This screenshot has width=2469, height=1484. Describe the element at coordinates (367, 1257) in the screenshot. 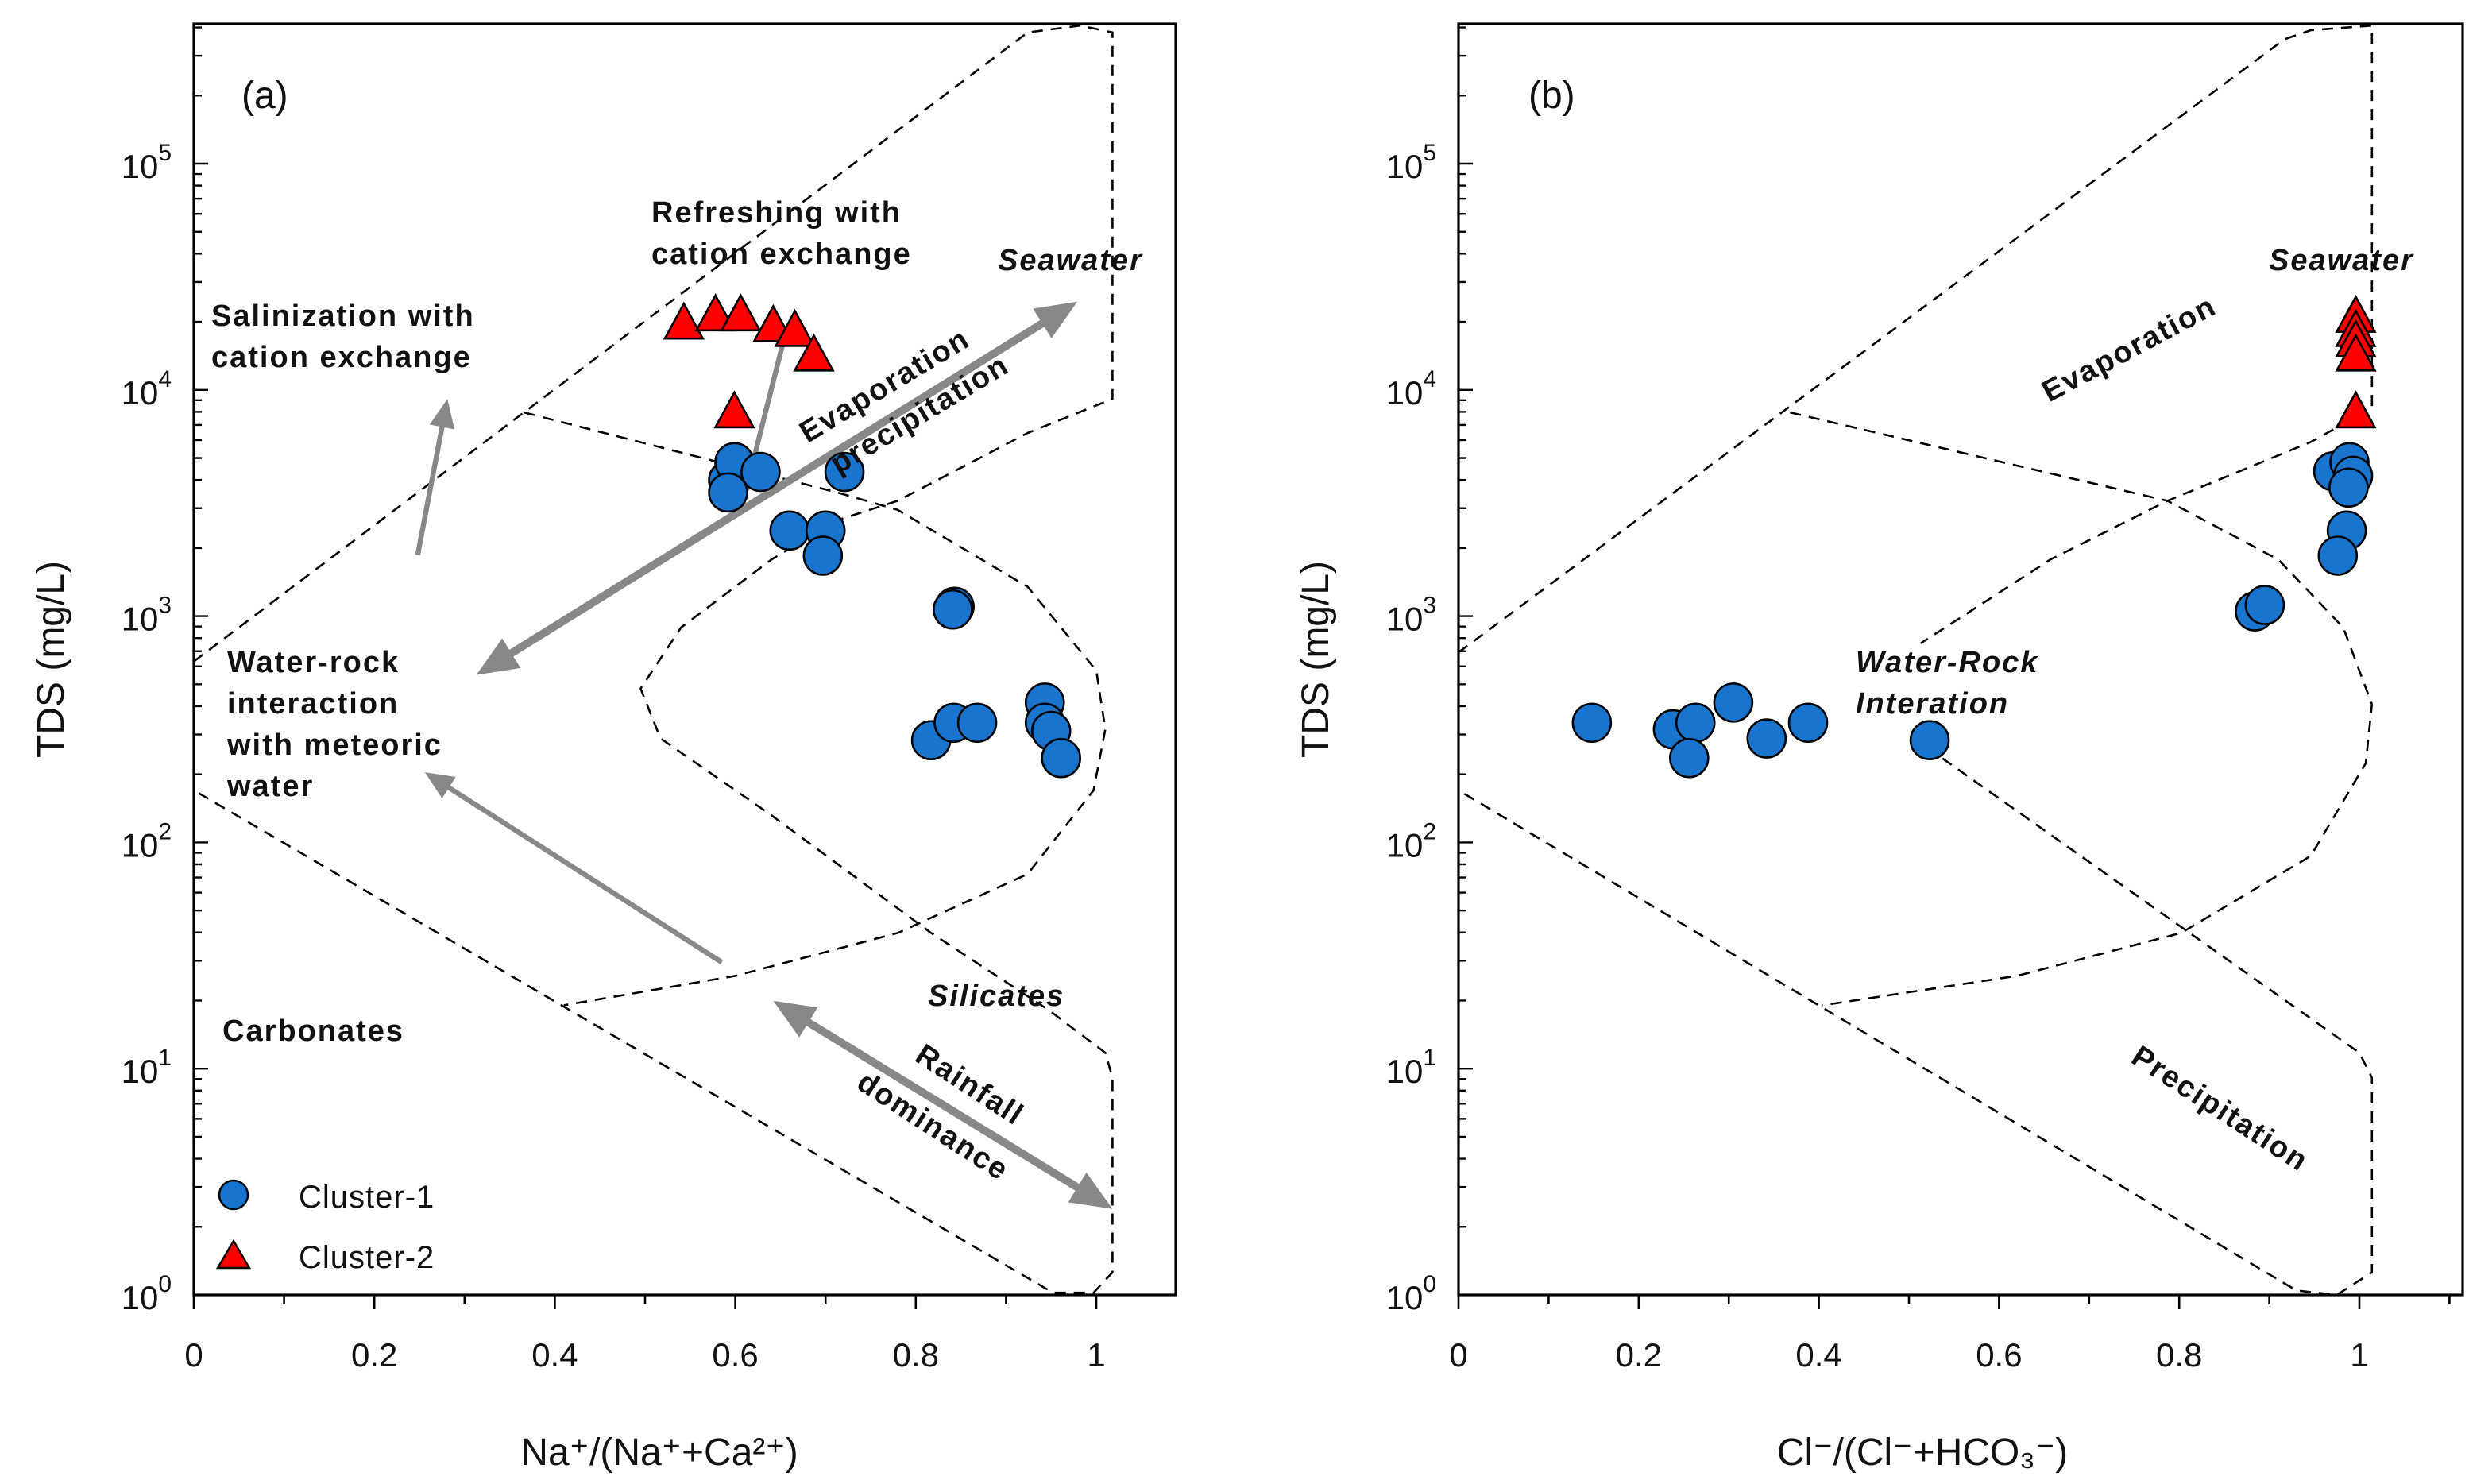

I see `legend-cluster-2: Cluster-2` at that location.